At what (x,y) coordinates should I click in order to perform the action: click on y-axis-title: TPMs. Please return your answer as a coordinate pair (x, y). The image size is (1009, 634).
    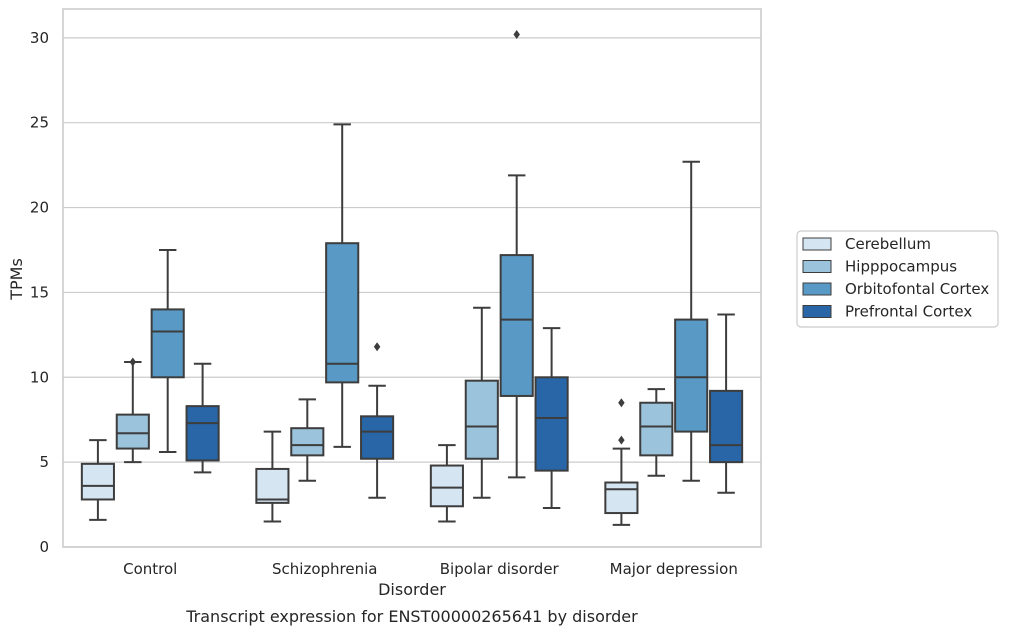
    Looking at the image, I should click on (16, 279).